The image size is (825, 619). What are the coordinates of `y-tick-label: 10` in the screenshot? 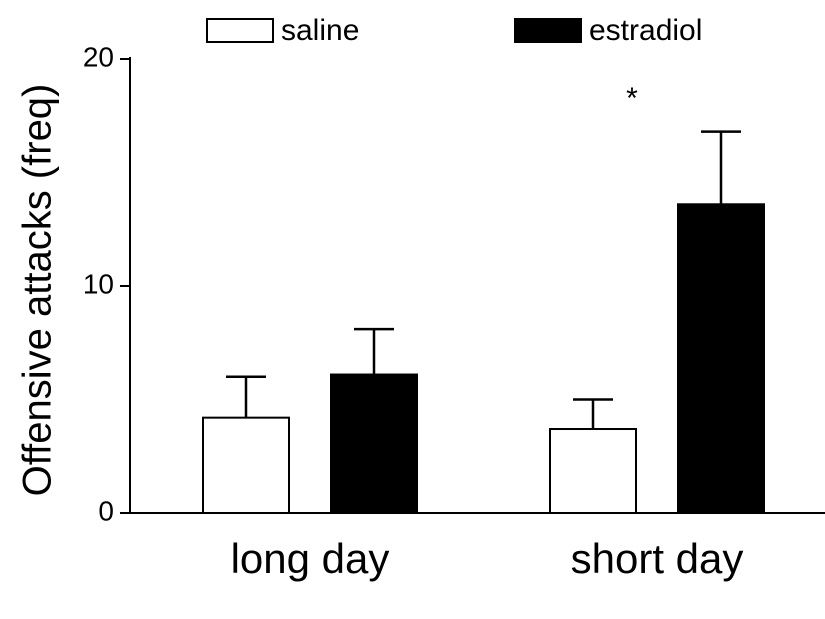 It's located at (98, 283).